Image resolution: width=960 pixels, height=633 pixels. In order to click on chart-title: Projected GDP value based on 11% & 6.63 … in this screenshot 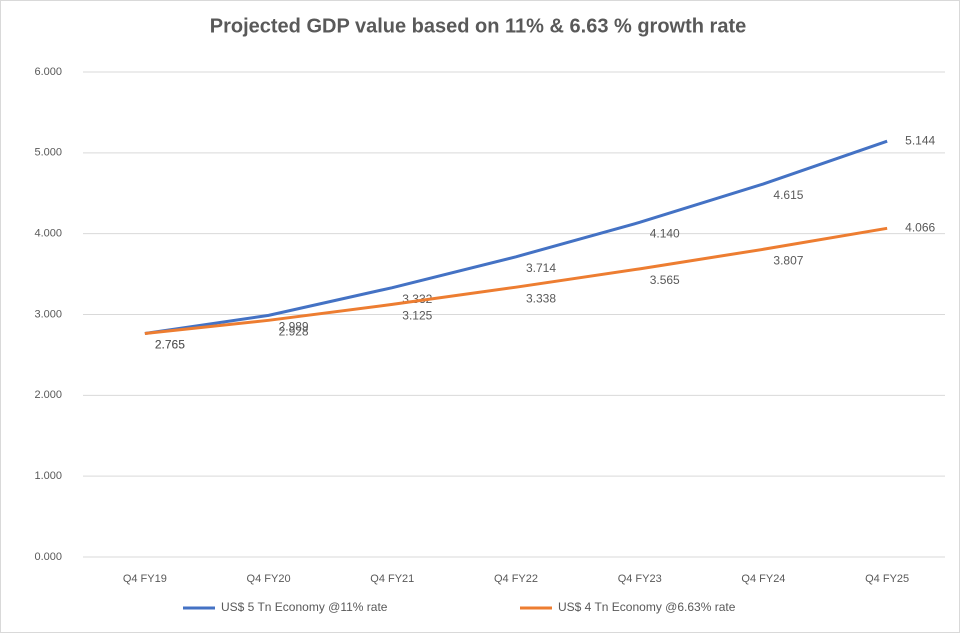, I will do `click(478, 26)`.